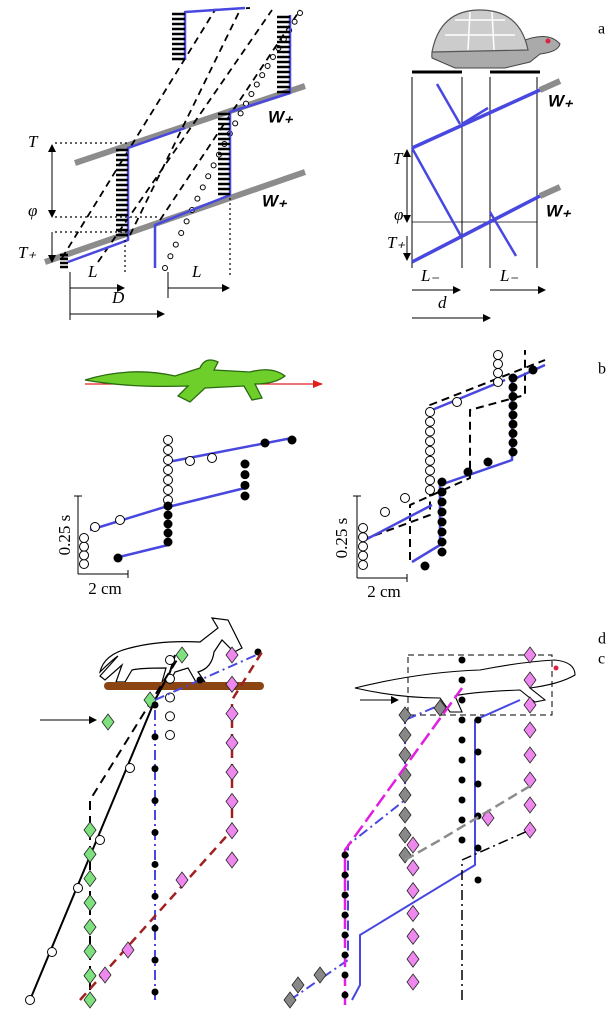  What do you see at coordinates (118, 297) in the screenshot?
I see `label: D` at bounding box center [118, 297].